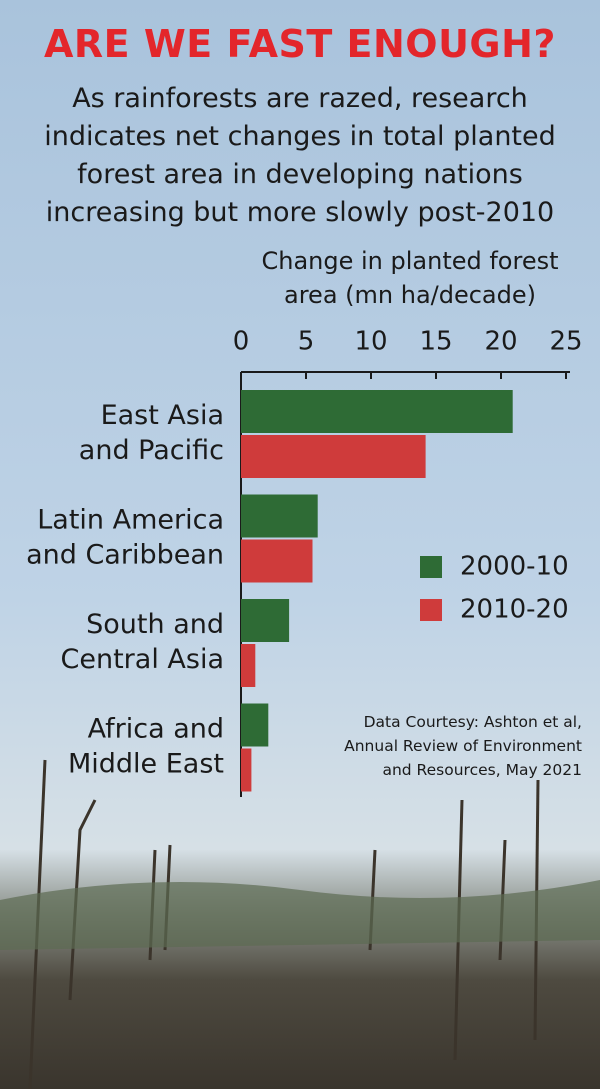  Describe the element at coordinates (130, 520) in the screenshot. I see `category-label: Latin America` at that location.